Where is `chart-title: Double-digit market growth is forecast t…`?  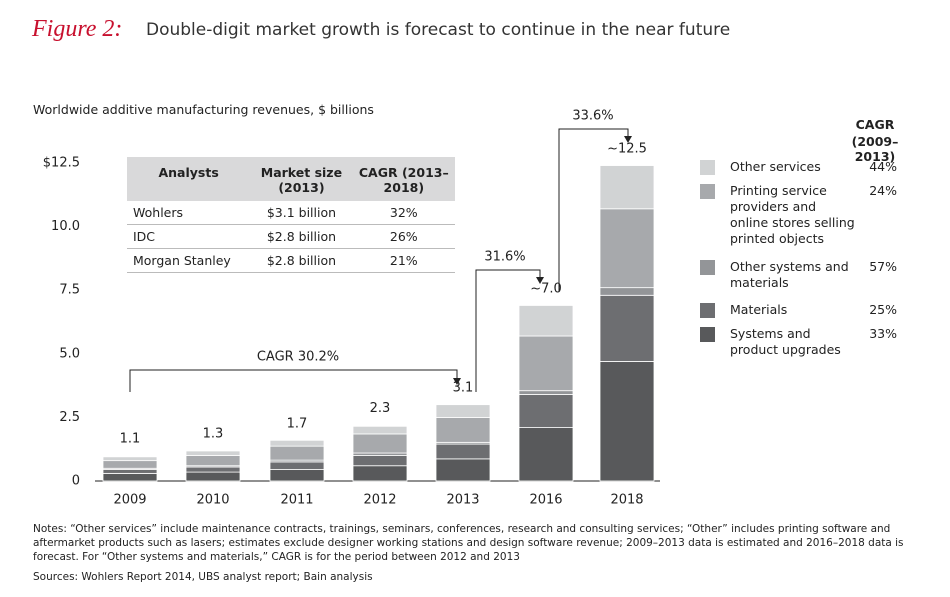 chart-title: Double-digit market growth is forecast t… is located at coordinates (438, 30).